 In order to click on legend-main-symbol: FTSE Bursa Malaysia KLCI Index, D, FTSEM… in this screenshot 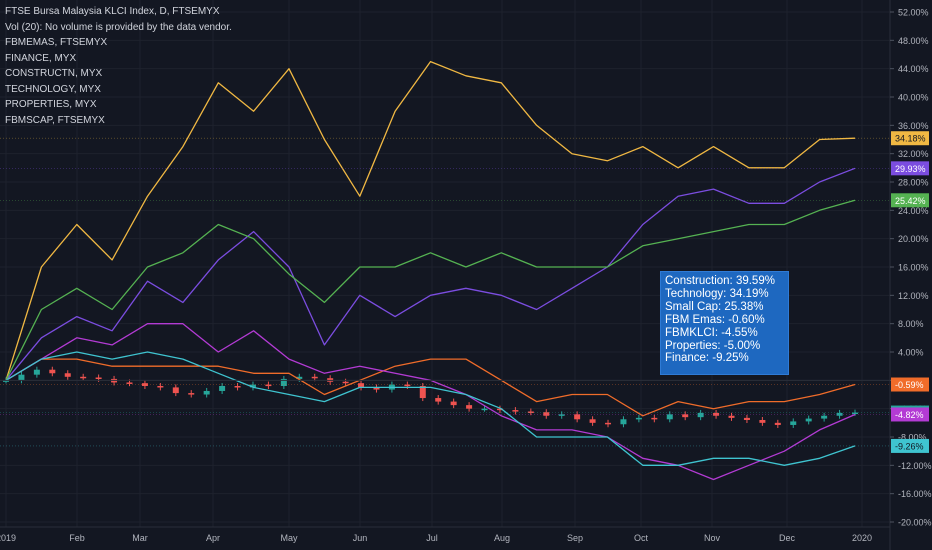, I will do `click(112, 11)`.